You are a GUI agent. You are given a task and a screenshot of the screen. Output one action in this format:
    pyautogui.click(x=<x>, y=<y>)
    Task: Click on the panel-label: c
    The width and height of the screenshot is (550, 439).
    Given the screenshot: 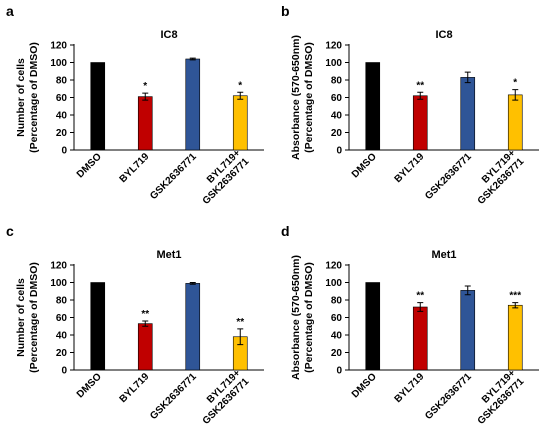 What is the action you would take?
    pyautogui.click(x=10, y=231)
    